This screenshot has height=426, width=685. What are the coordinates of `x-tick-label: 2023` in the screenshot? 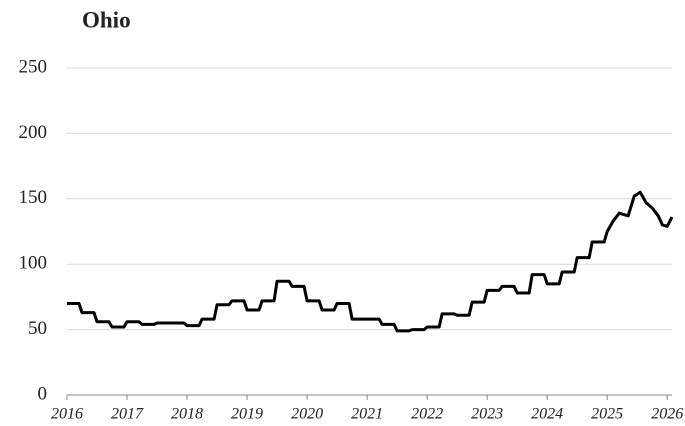 It's located at (487, 414).